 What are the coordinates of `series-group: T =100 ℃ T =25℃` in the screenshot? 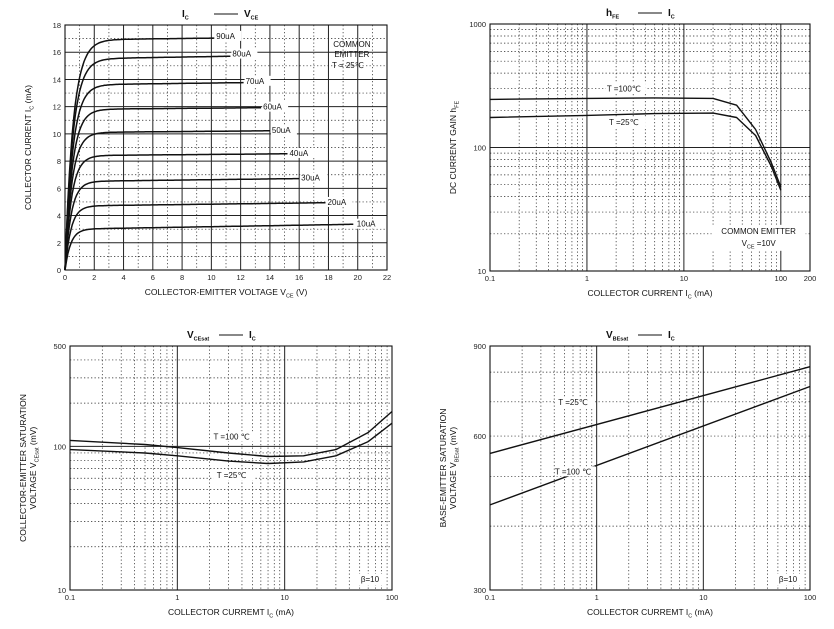 It's located at (231, 445).